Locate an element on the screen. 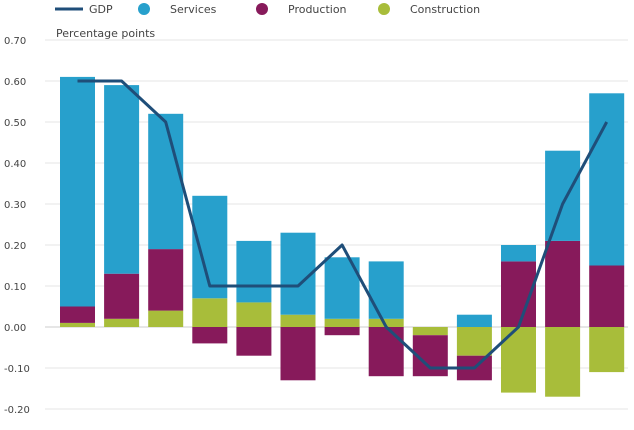 This screenshot has height=430, width=634. legend-label: Construction is located at coordinates (445, 9).